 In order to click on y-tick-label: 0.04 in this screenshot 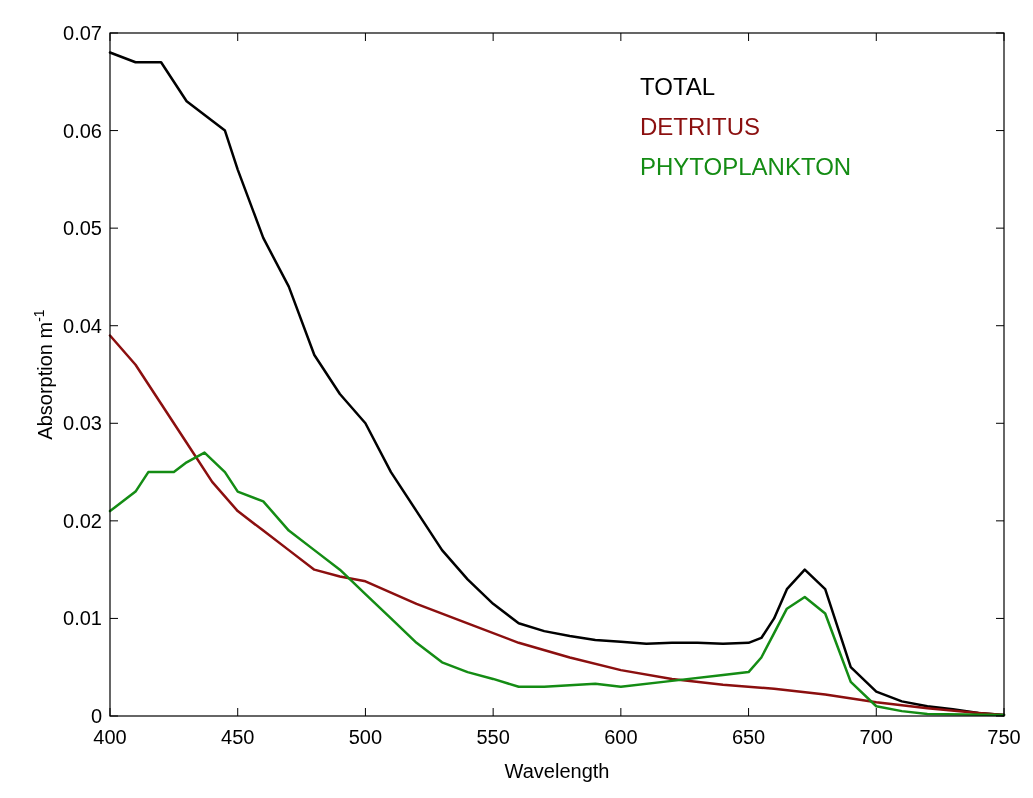, I will do `click(82, 325)`.